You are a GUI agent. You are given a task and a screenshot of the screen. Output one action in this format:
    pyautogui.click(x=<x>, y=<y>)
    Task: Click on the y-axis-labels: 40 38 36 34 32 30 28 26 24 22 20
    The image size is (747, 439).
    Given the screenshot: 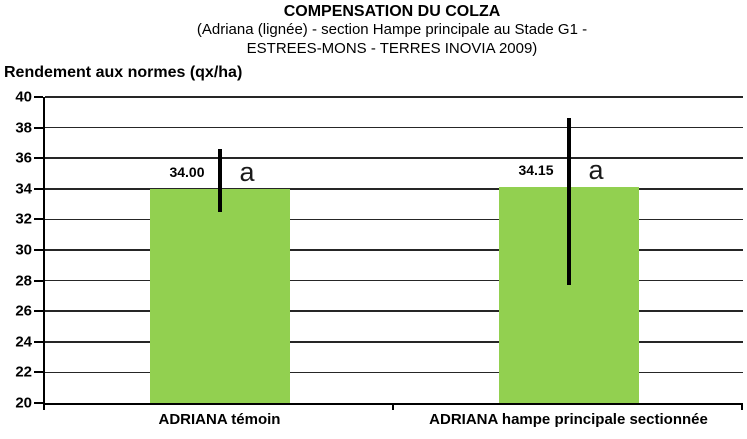 What is the action you would take?
    pyautogui.click(x=17, y=250)
    